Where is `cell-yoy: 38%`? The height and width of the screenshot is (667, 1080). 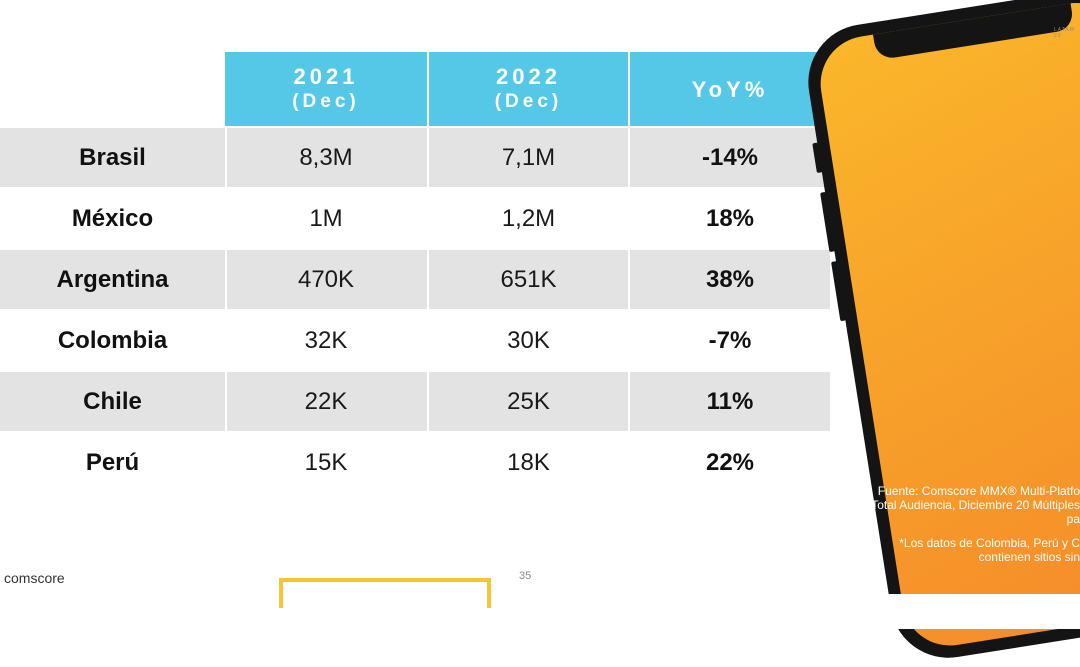
cell-yoy: 38% is located at coordinates (730, 279).